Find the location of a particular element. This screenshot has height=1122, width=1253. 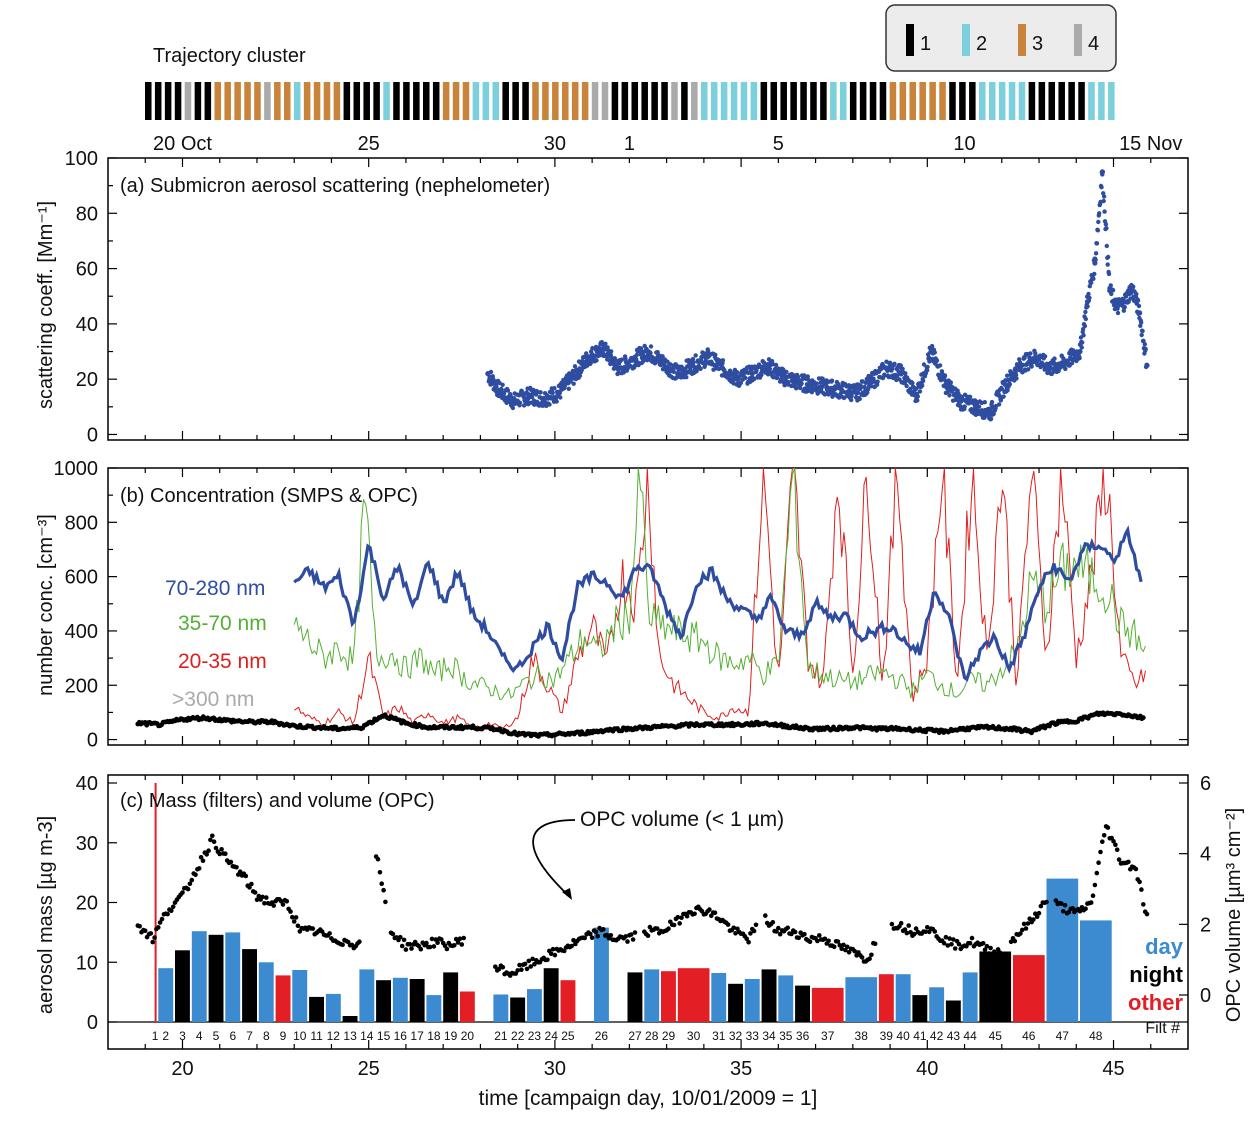

trajectory-date-tick-5: 10 is located at coordinates (964, 144).